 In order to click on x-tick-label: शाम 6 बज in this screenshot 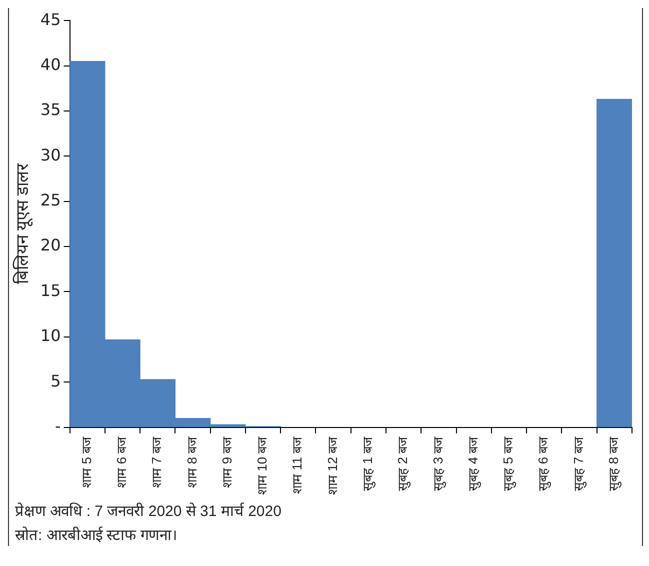, I will do `click(122, 462)`.